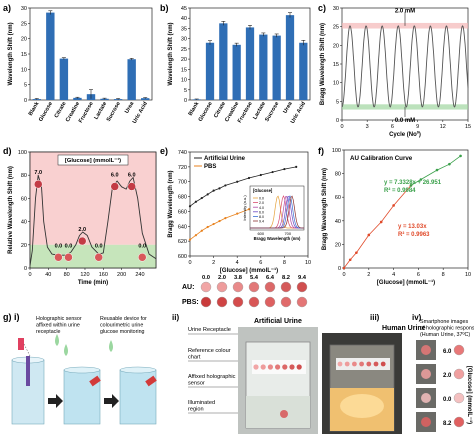 This screenshot has width=474, height=436. What do you see at coordinates (182, 212) in the screenshot?
I see `y-tick-label: 660` at bounding box center [182, 212].